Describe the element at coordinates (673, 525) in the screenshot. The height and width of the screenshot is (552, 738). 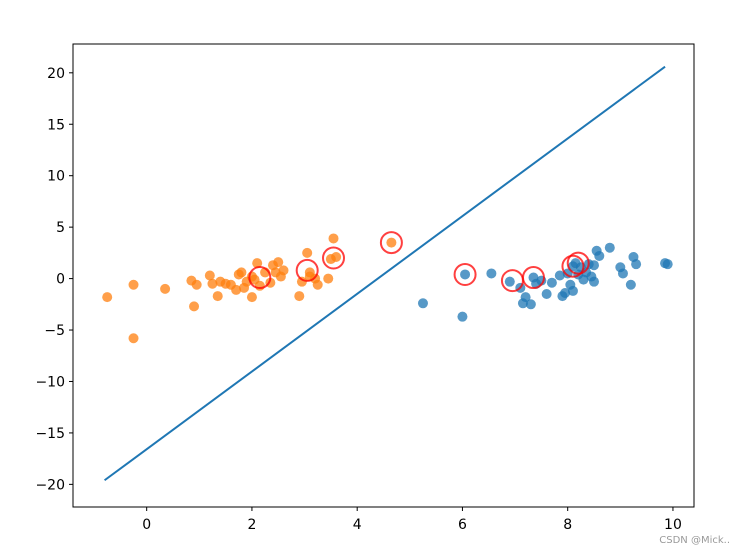
I see `x-tick-label: 10` at that location.